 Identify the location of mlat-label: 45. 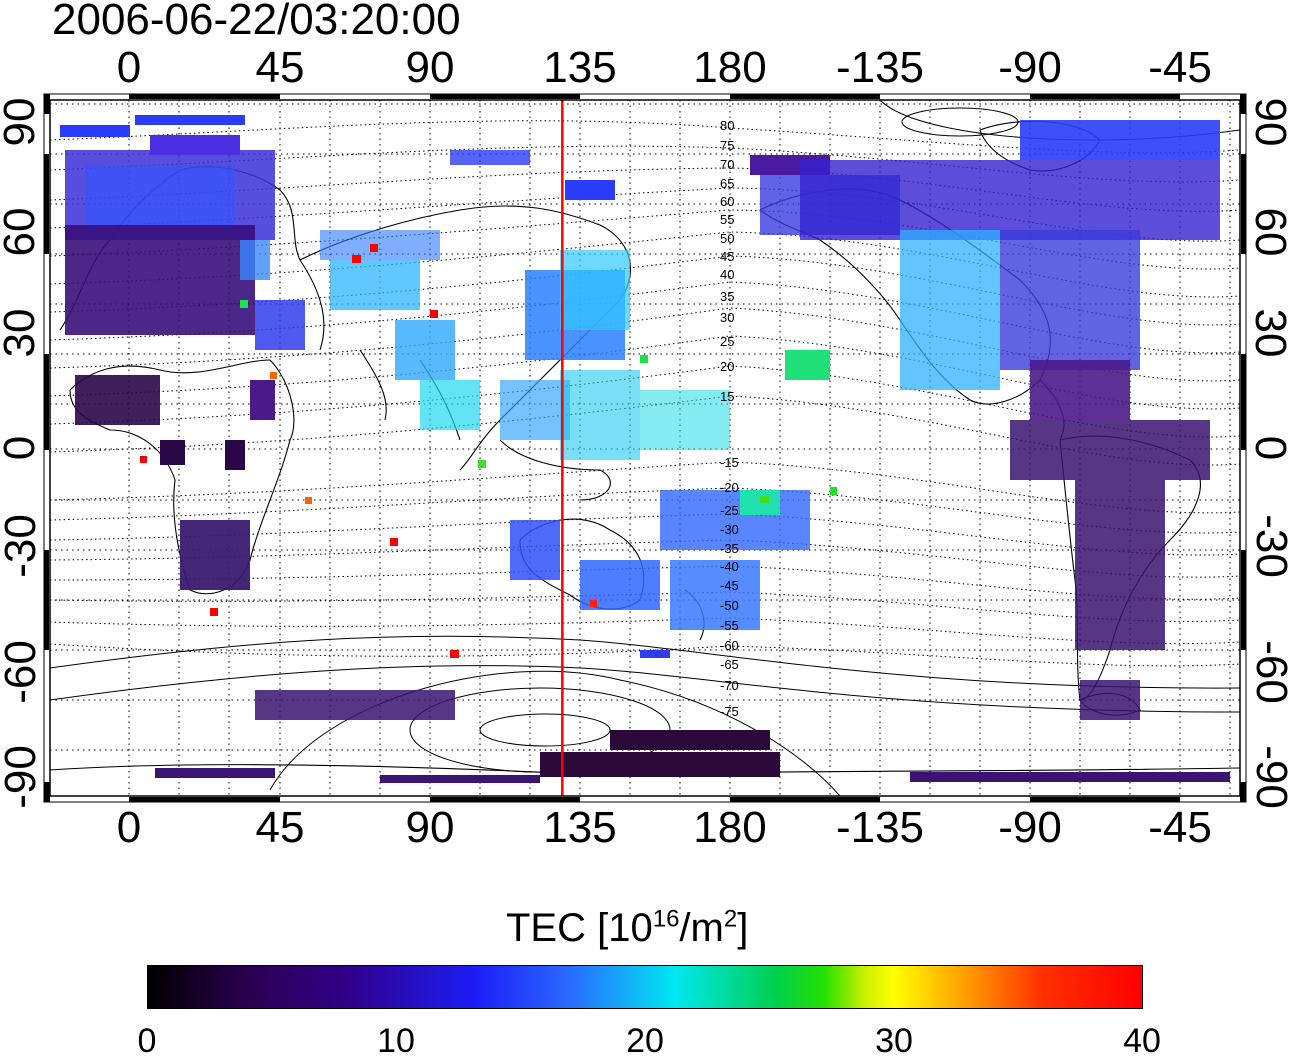
(727, 256).